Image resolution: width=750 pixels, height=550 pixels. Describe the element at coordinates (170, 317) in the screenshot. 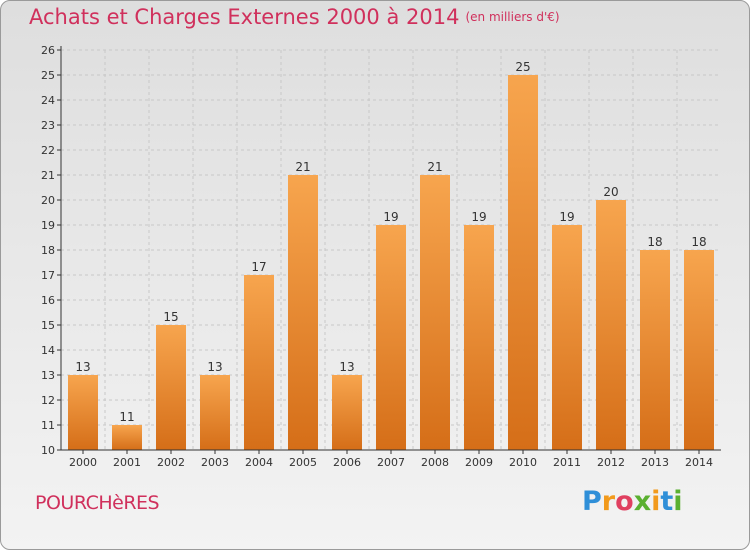

I see `data-label: 15` at that location.